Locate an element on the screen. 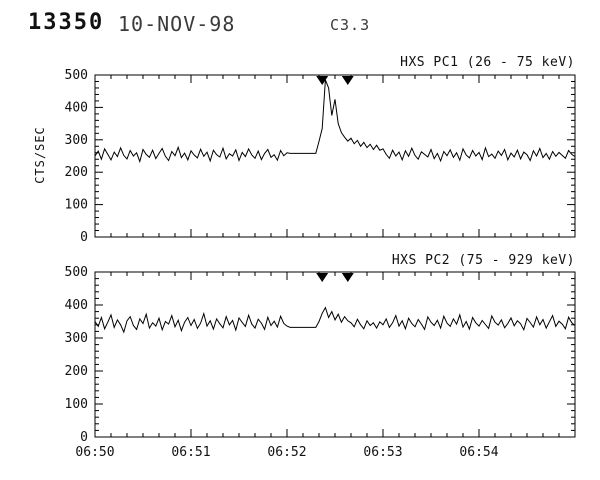 This screenshot has width=600, height=480. x-tick-label: 06:52 is located at coordinates (286, 452).